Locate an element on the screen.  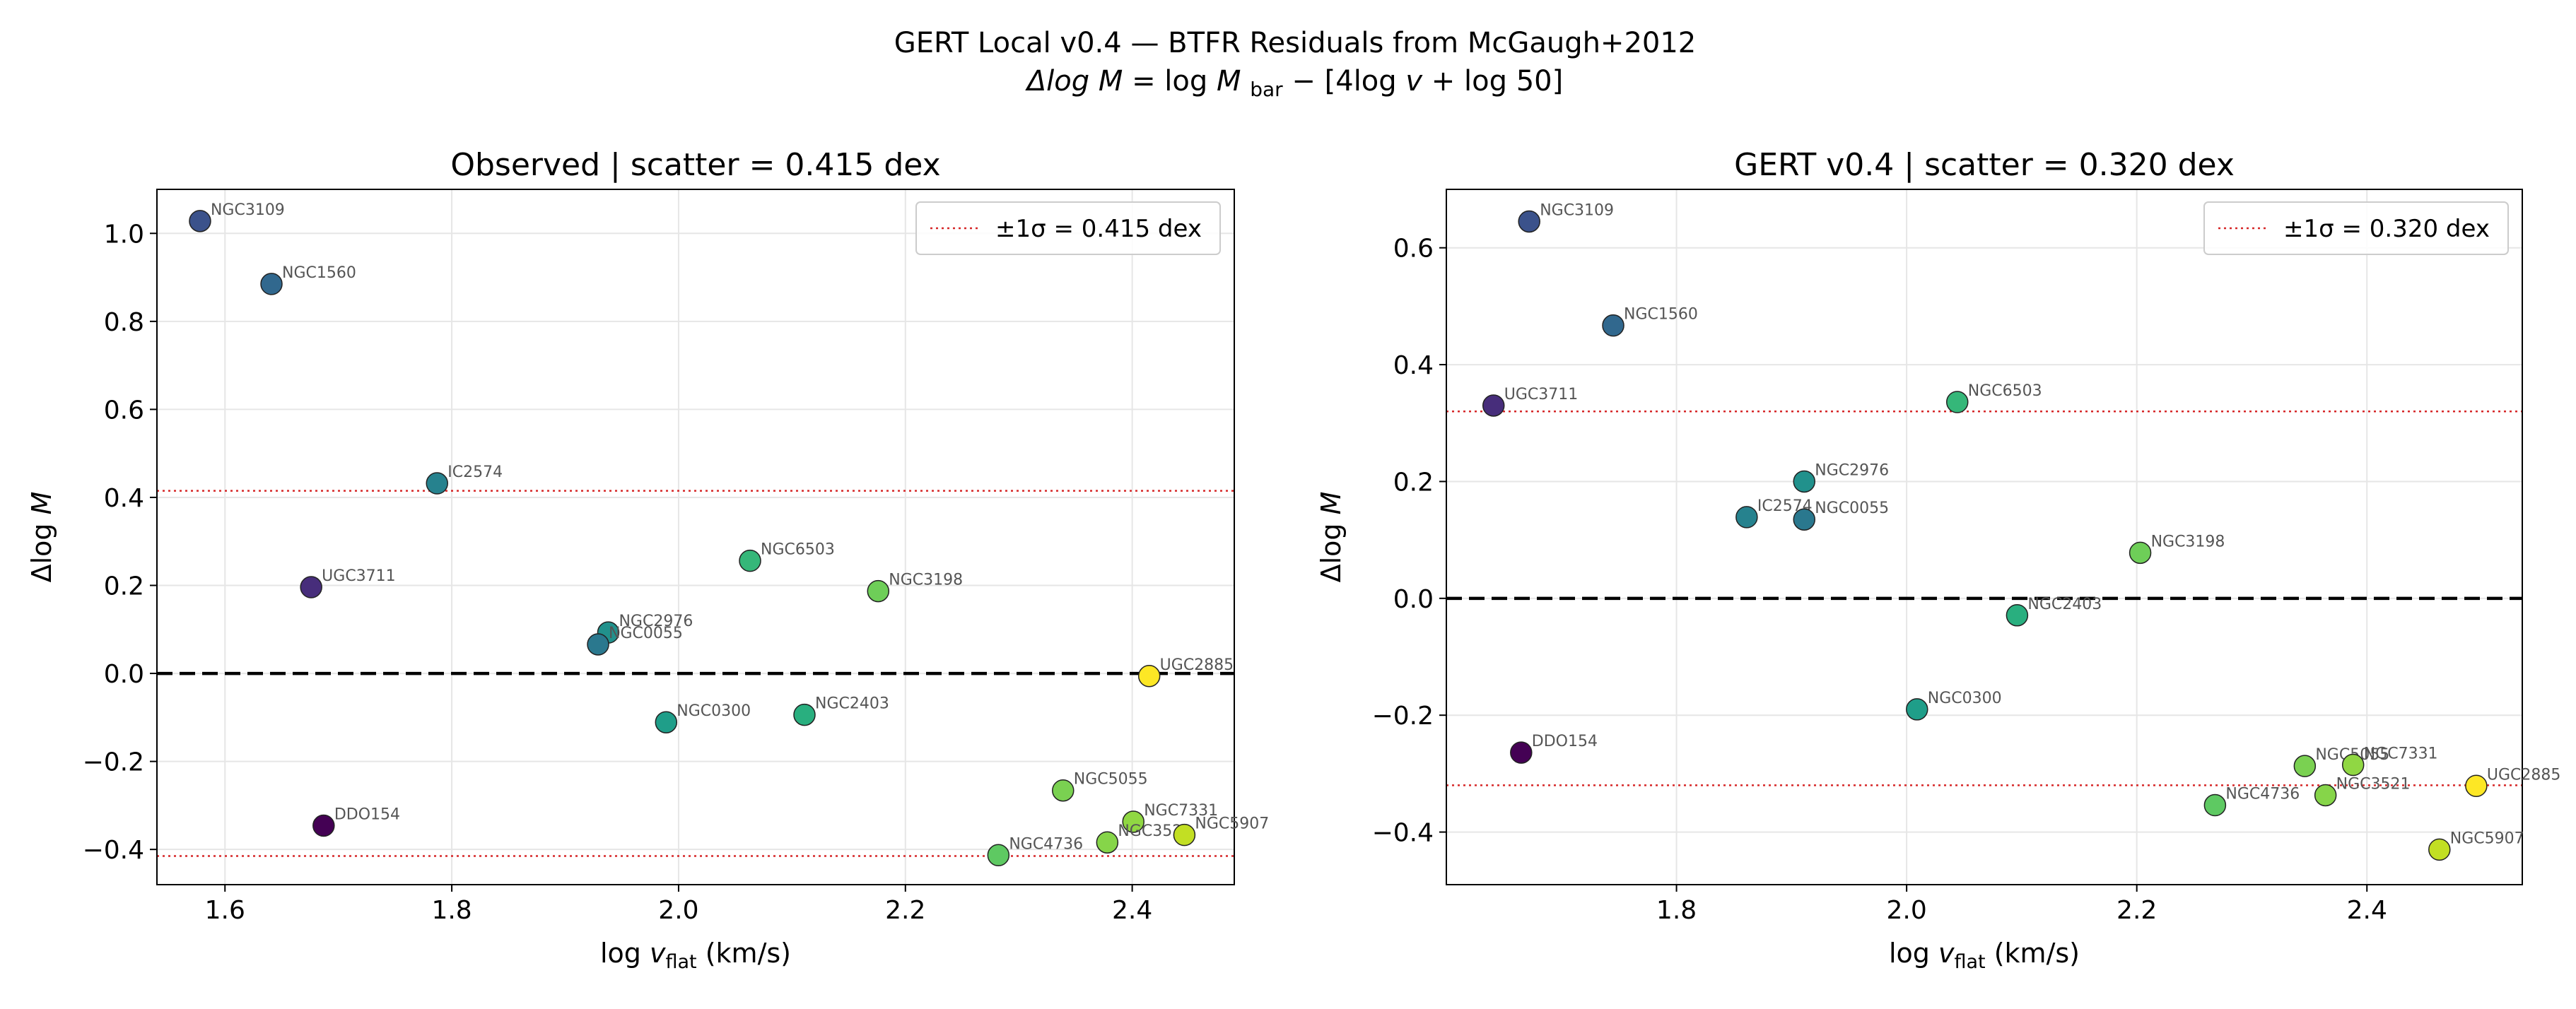
chart-title: Observed | scatter = 0.415 dex is located at coordinates (695, 165).